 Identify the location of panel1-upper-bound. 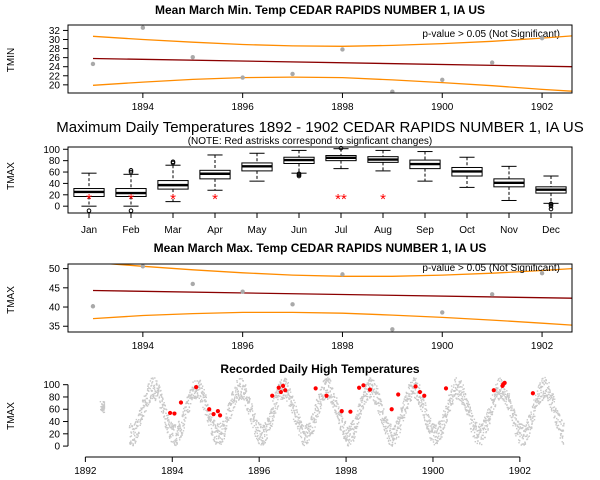
(332, 41).